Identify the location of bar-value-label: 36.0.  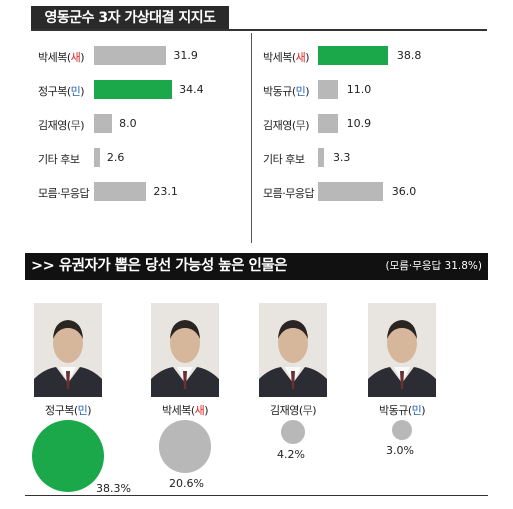
(404, 191).